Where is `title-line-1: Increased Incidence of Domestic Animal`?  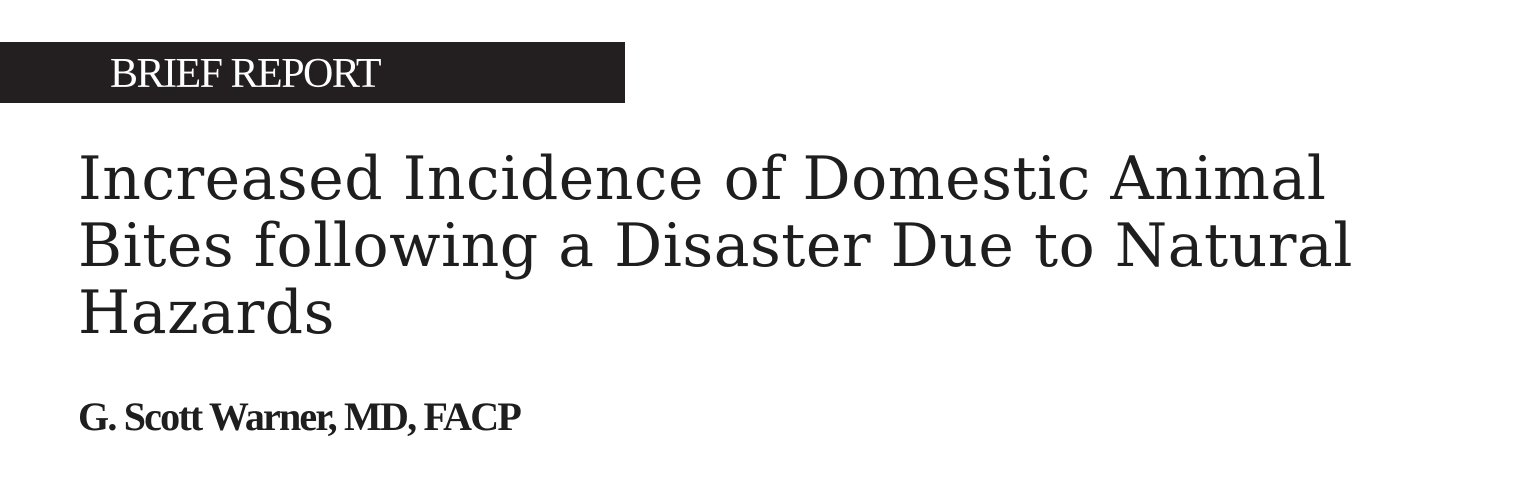
title-line-1: Increased Incidence of Domestic Animal is located at coordinates (702, 179).